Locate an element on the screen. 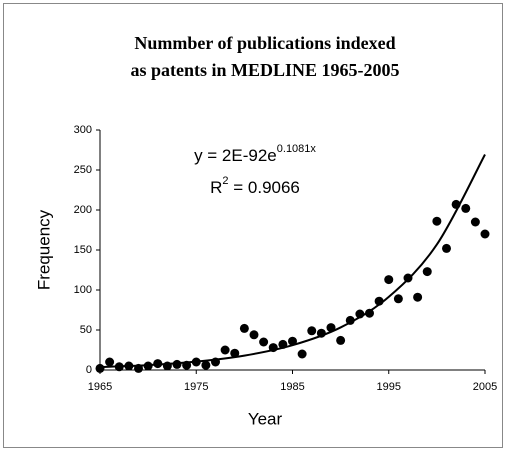 This screenshot has height=452, width=507. chart-title: Nummber of publications indexed is located at coordinates (264, 43).